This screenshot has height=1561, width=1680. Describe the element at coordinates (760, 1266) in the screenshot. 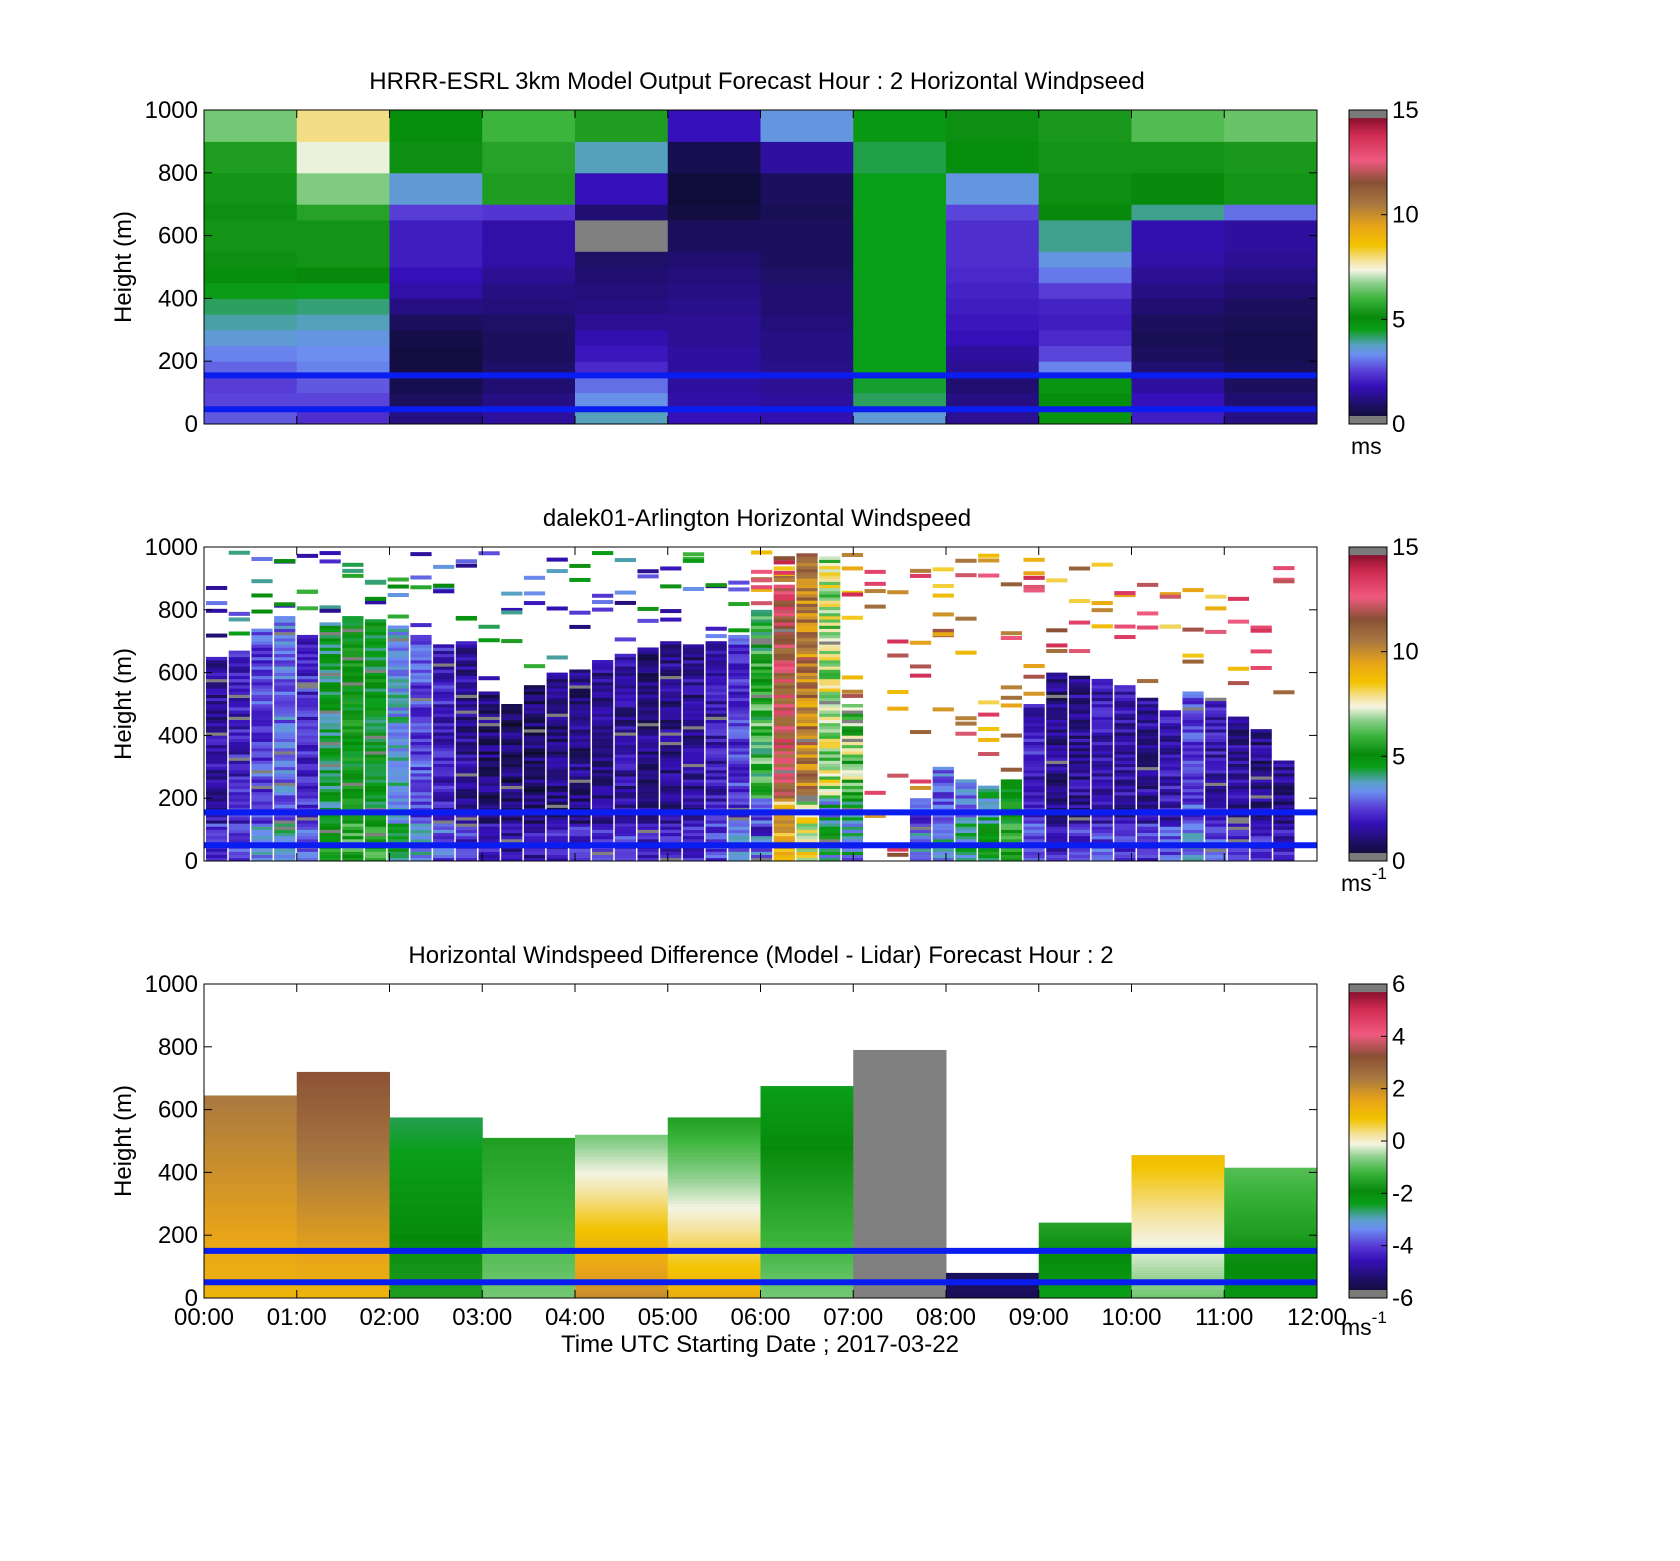

I see `overlay-lines` at that location.